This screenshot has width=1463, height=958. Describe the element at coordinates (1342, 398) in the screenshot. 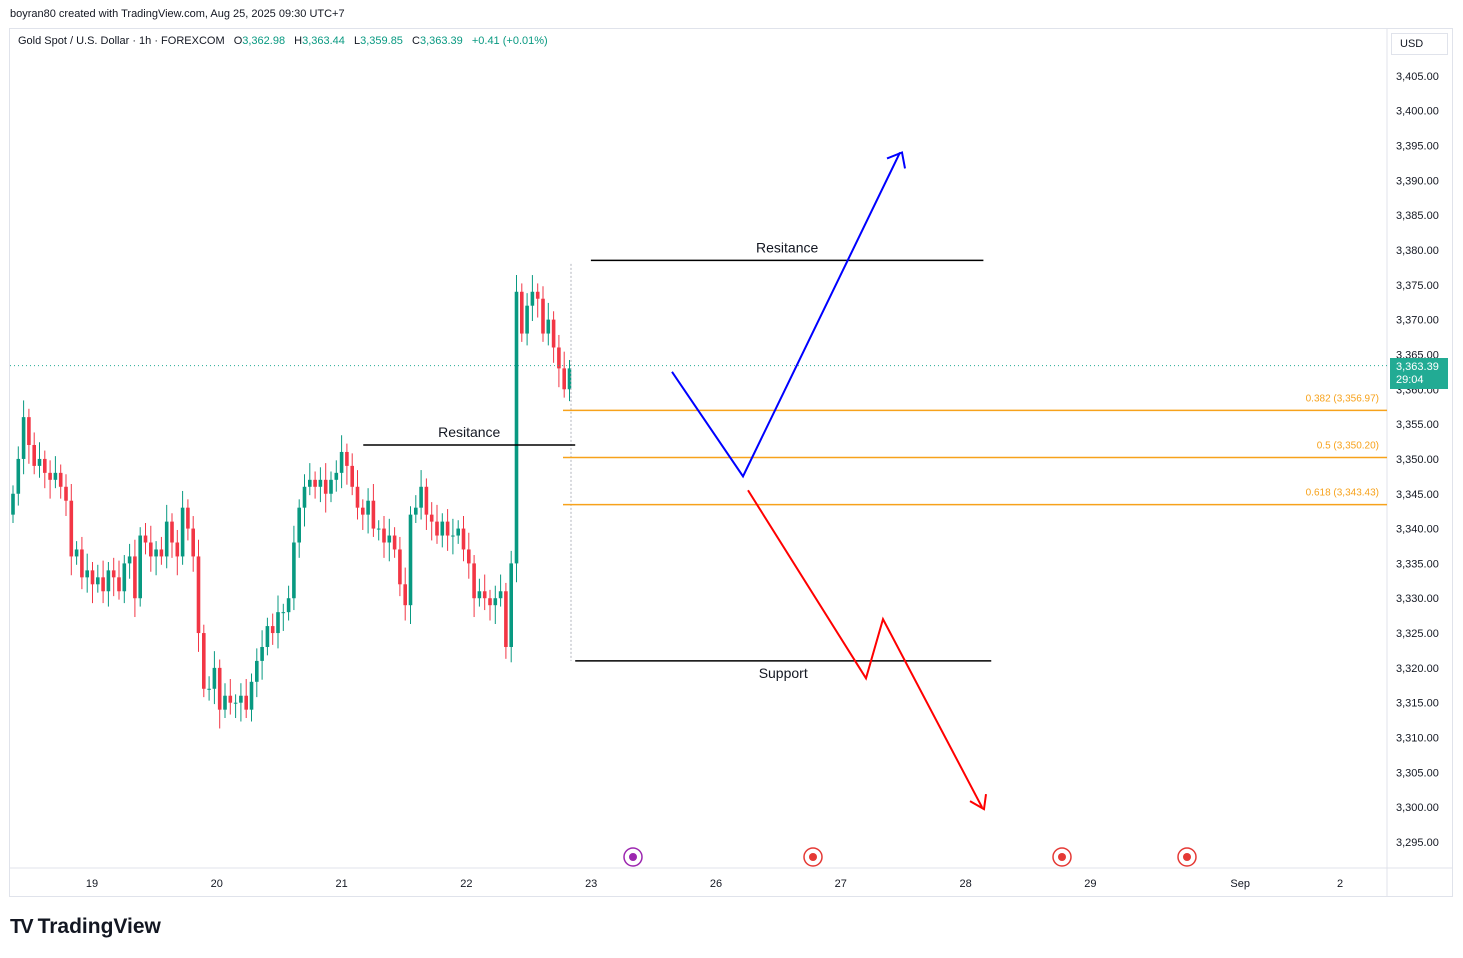

I see `fib-level-label: 0.382 (3,356.97)` at that location.